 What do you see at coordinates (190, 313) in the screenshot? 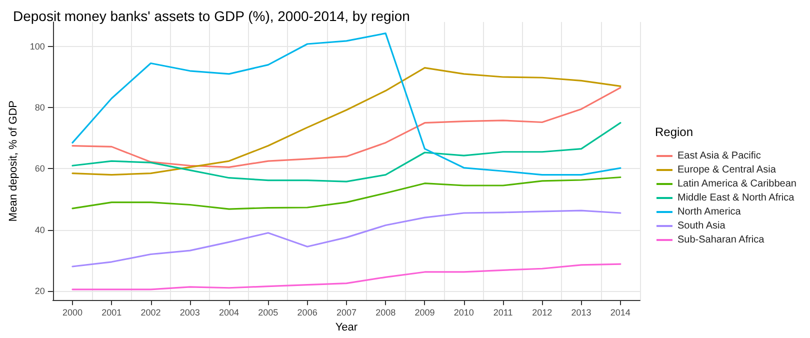
I see `x-tick-label: 2003` at bounding box center [190, 313].